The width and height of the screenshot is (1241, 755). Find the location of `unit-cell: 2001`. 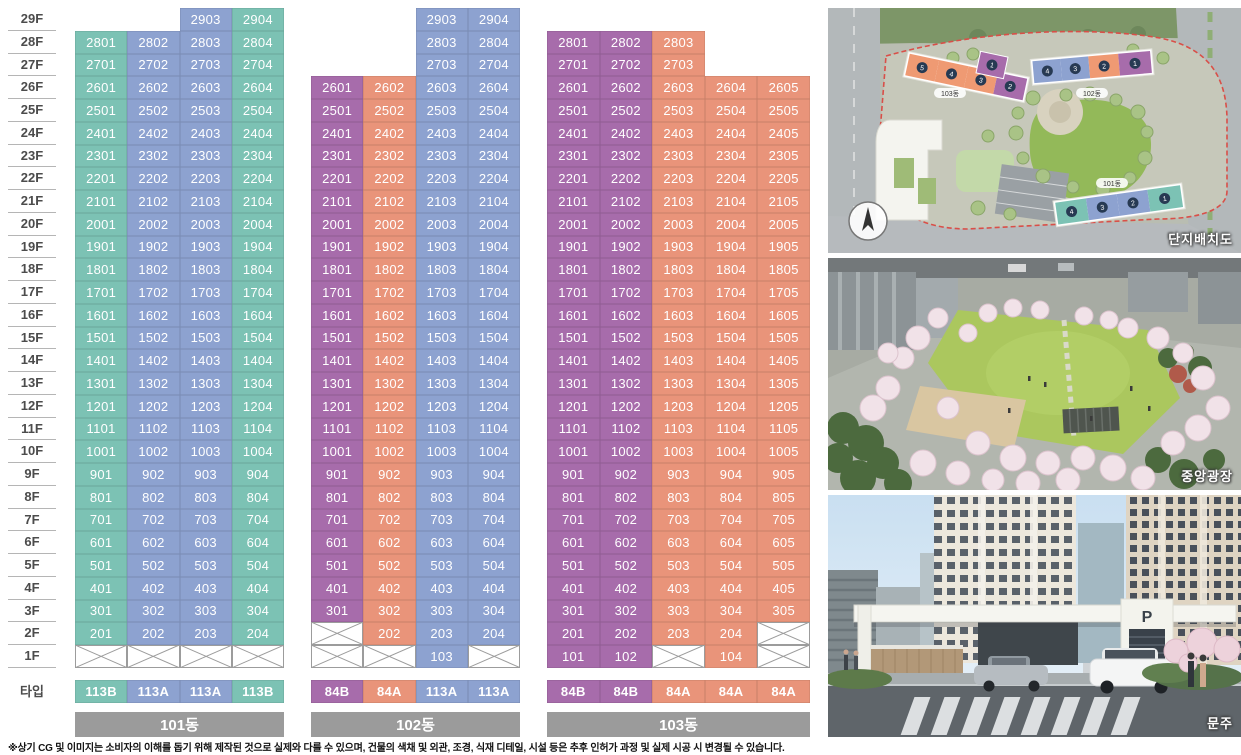

unit-cell: 2001 is located at coordinates (101, 224).